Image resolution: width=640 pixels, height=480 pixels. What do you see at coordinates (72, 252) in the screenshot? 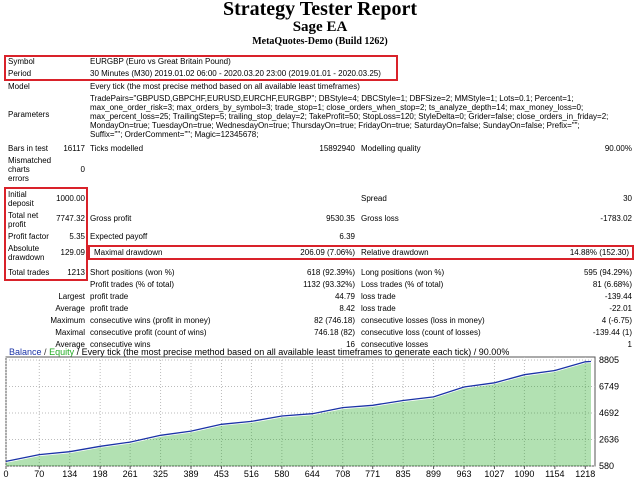
I see `absdd-value: 129.09` at bounding box center [72, 252].